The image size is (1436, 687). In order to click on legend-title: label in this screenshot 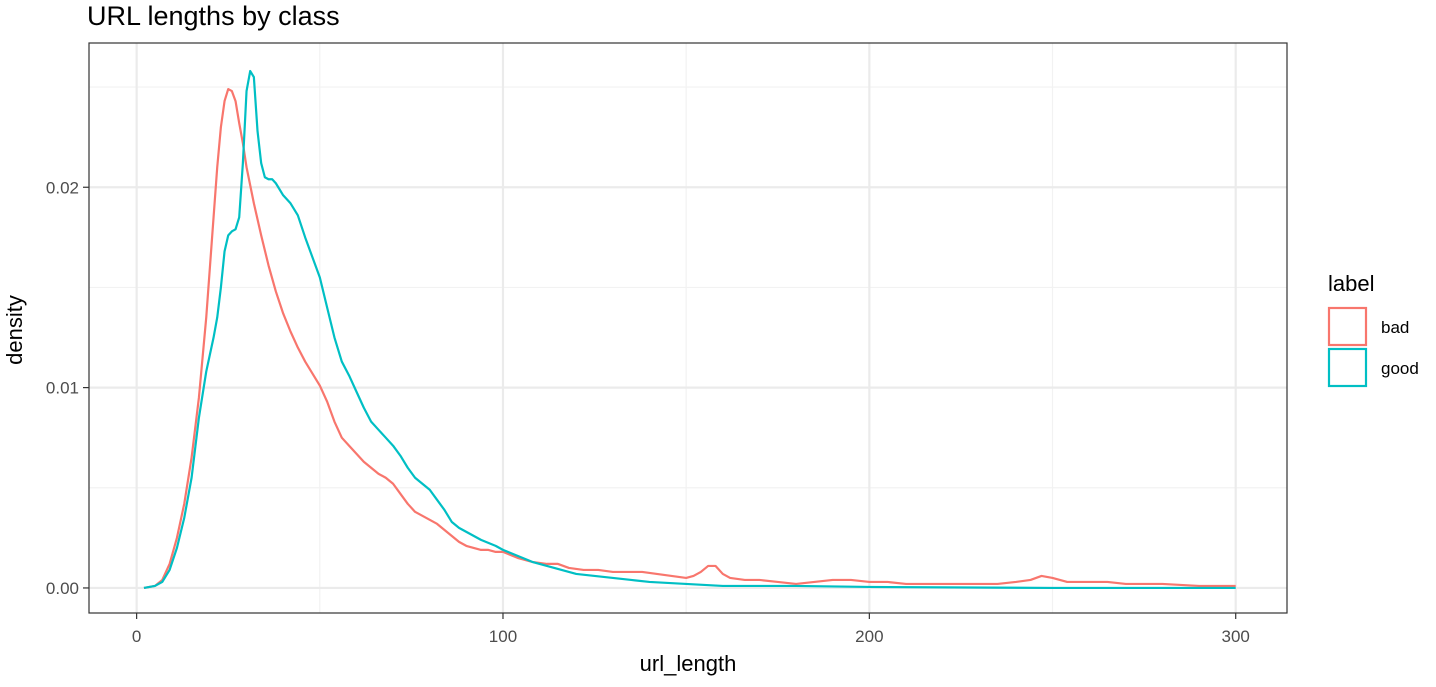, I will do `click(1351, 283)`.